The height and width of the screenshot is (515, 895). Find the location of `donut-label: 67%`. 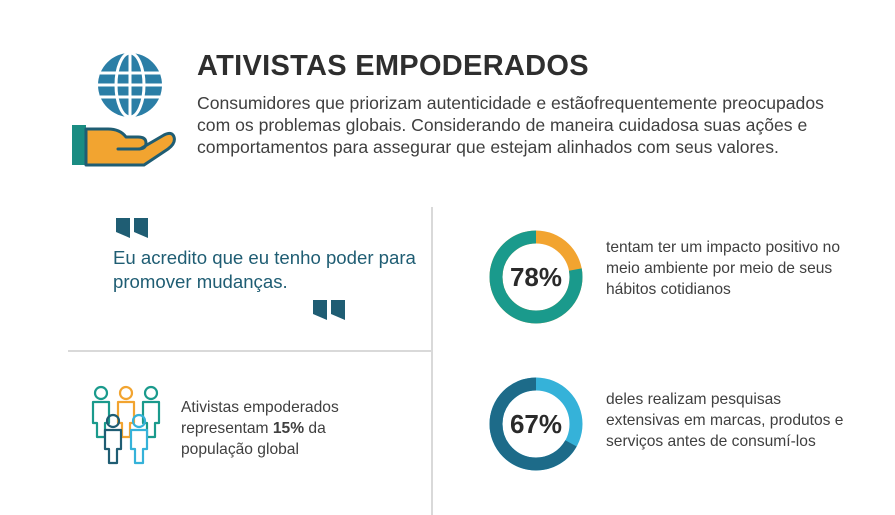

donut-label: 67% is located at coordinates (536, 424).